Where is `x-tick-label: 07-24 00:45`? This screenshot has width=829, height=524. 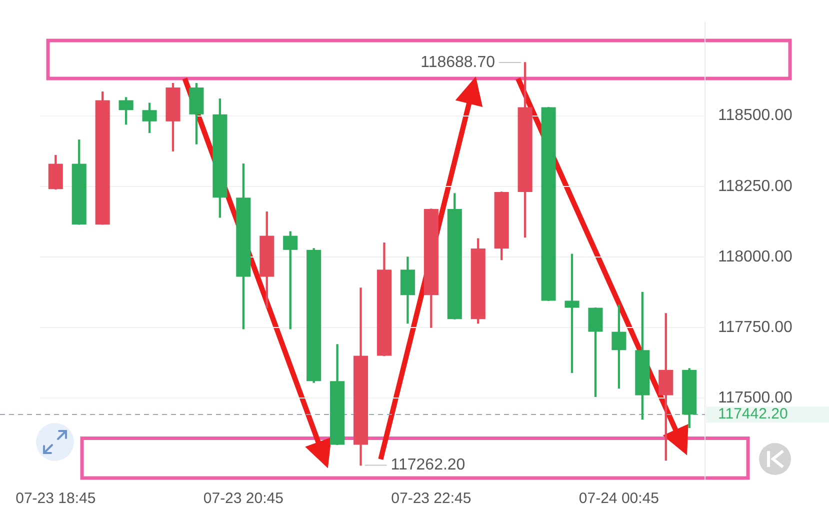 x-tick-label: 07-24 00:45 is located at coordinates (618, 499).